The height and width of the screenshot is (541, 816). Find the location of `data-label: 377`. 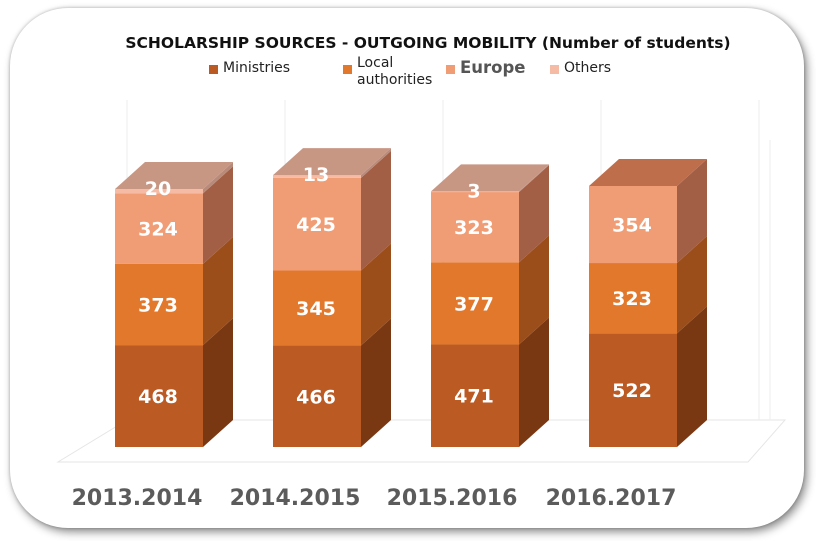

data-label: 377 is located at coordinates (474, 304).